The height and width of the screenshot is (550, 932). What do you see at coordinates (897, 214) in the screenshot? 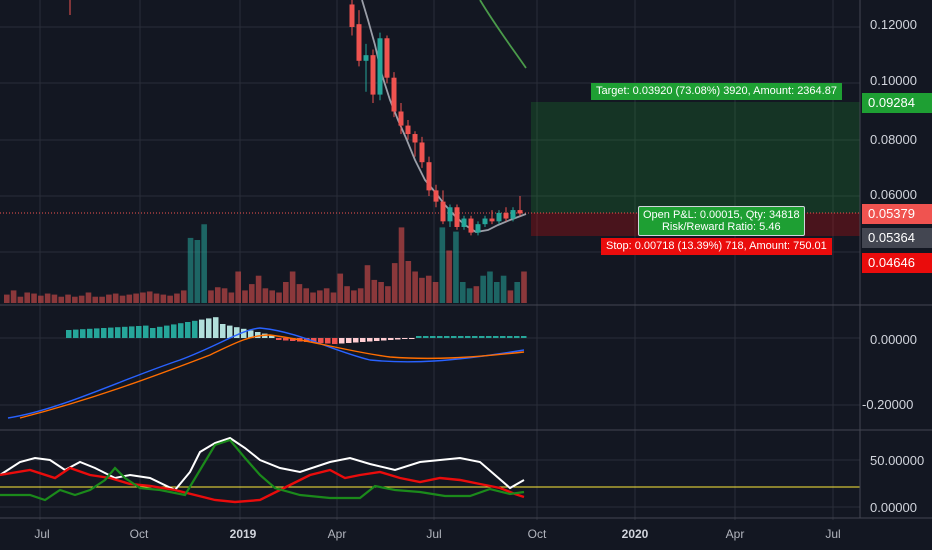
I see `current-price-tag: 0.05379` at bounding box center [897, 214].